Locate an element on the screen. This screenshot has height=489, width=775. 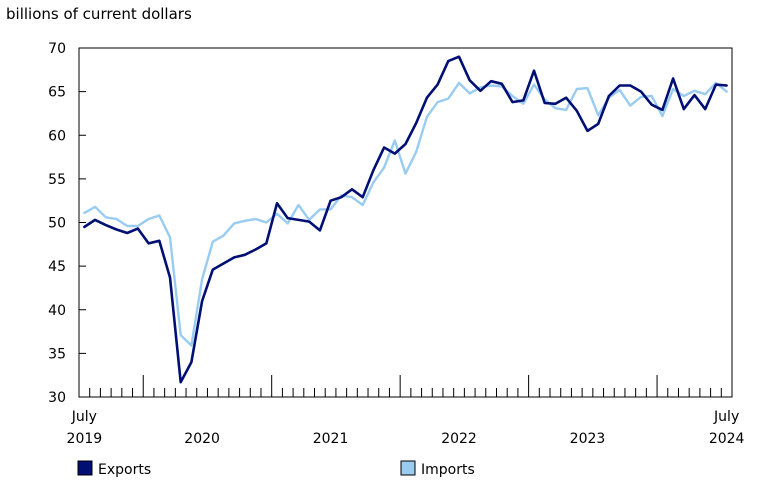
x-tick-label-year: 2020 is located at coordinates (202, 439).